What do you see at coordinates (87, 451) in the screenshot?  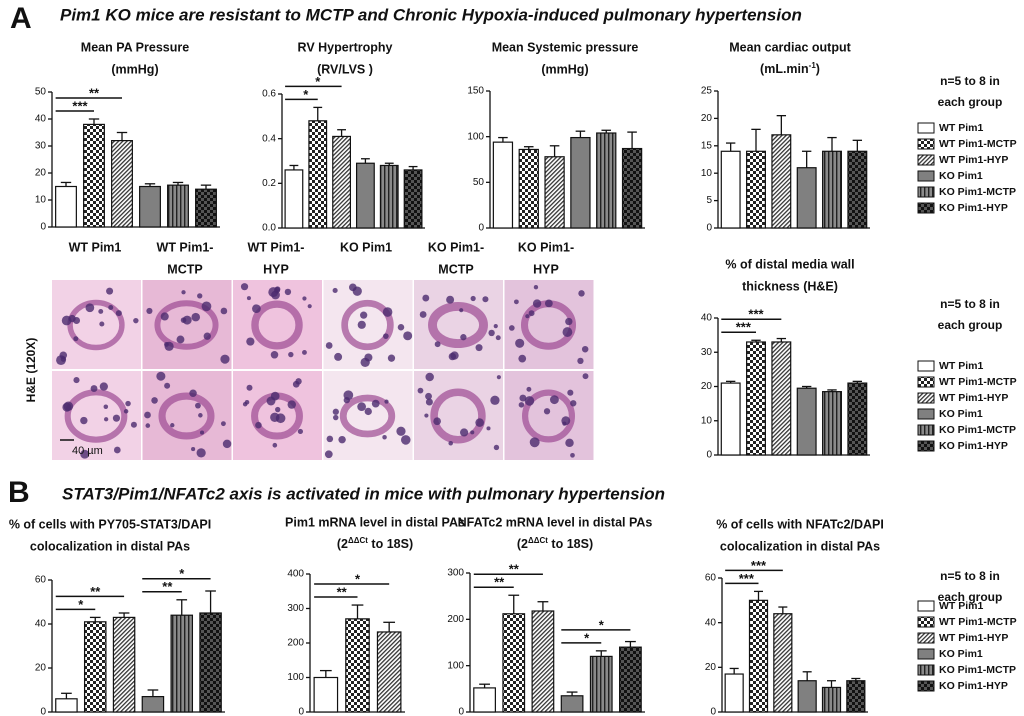 I see `scale-bar-label: 40 µm` at bounding box center [87, 451].